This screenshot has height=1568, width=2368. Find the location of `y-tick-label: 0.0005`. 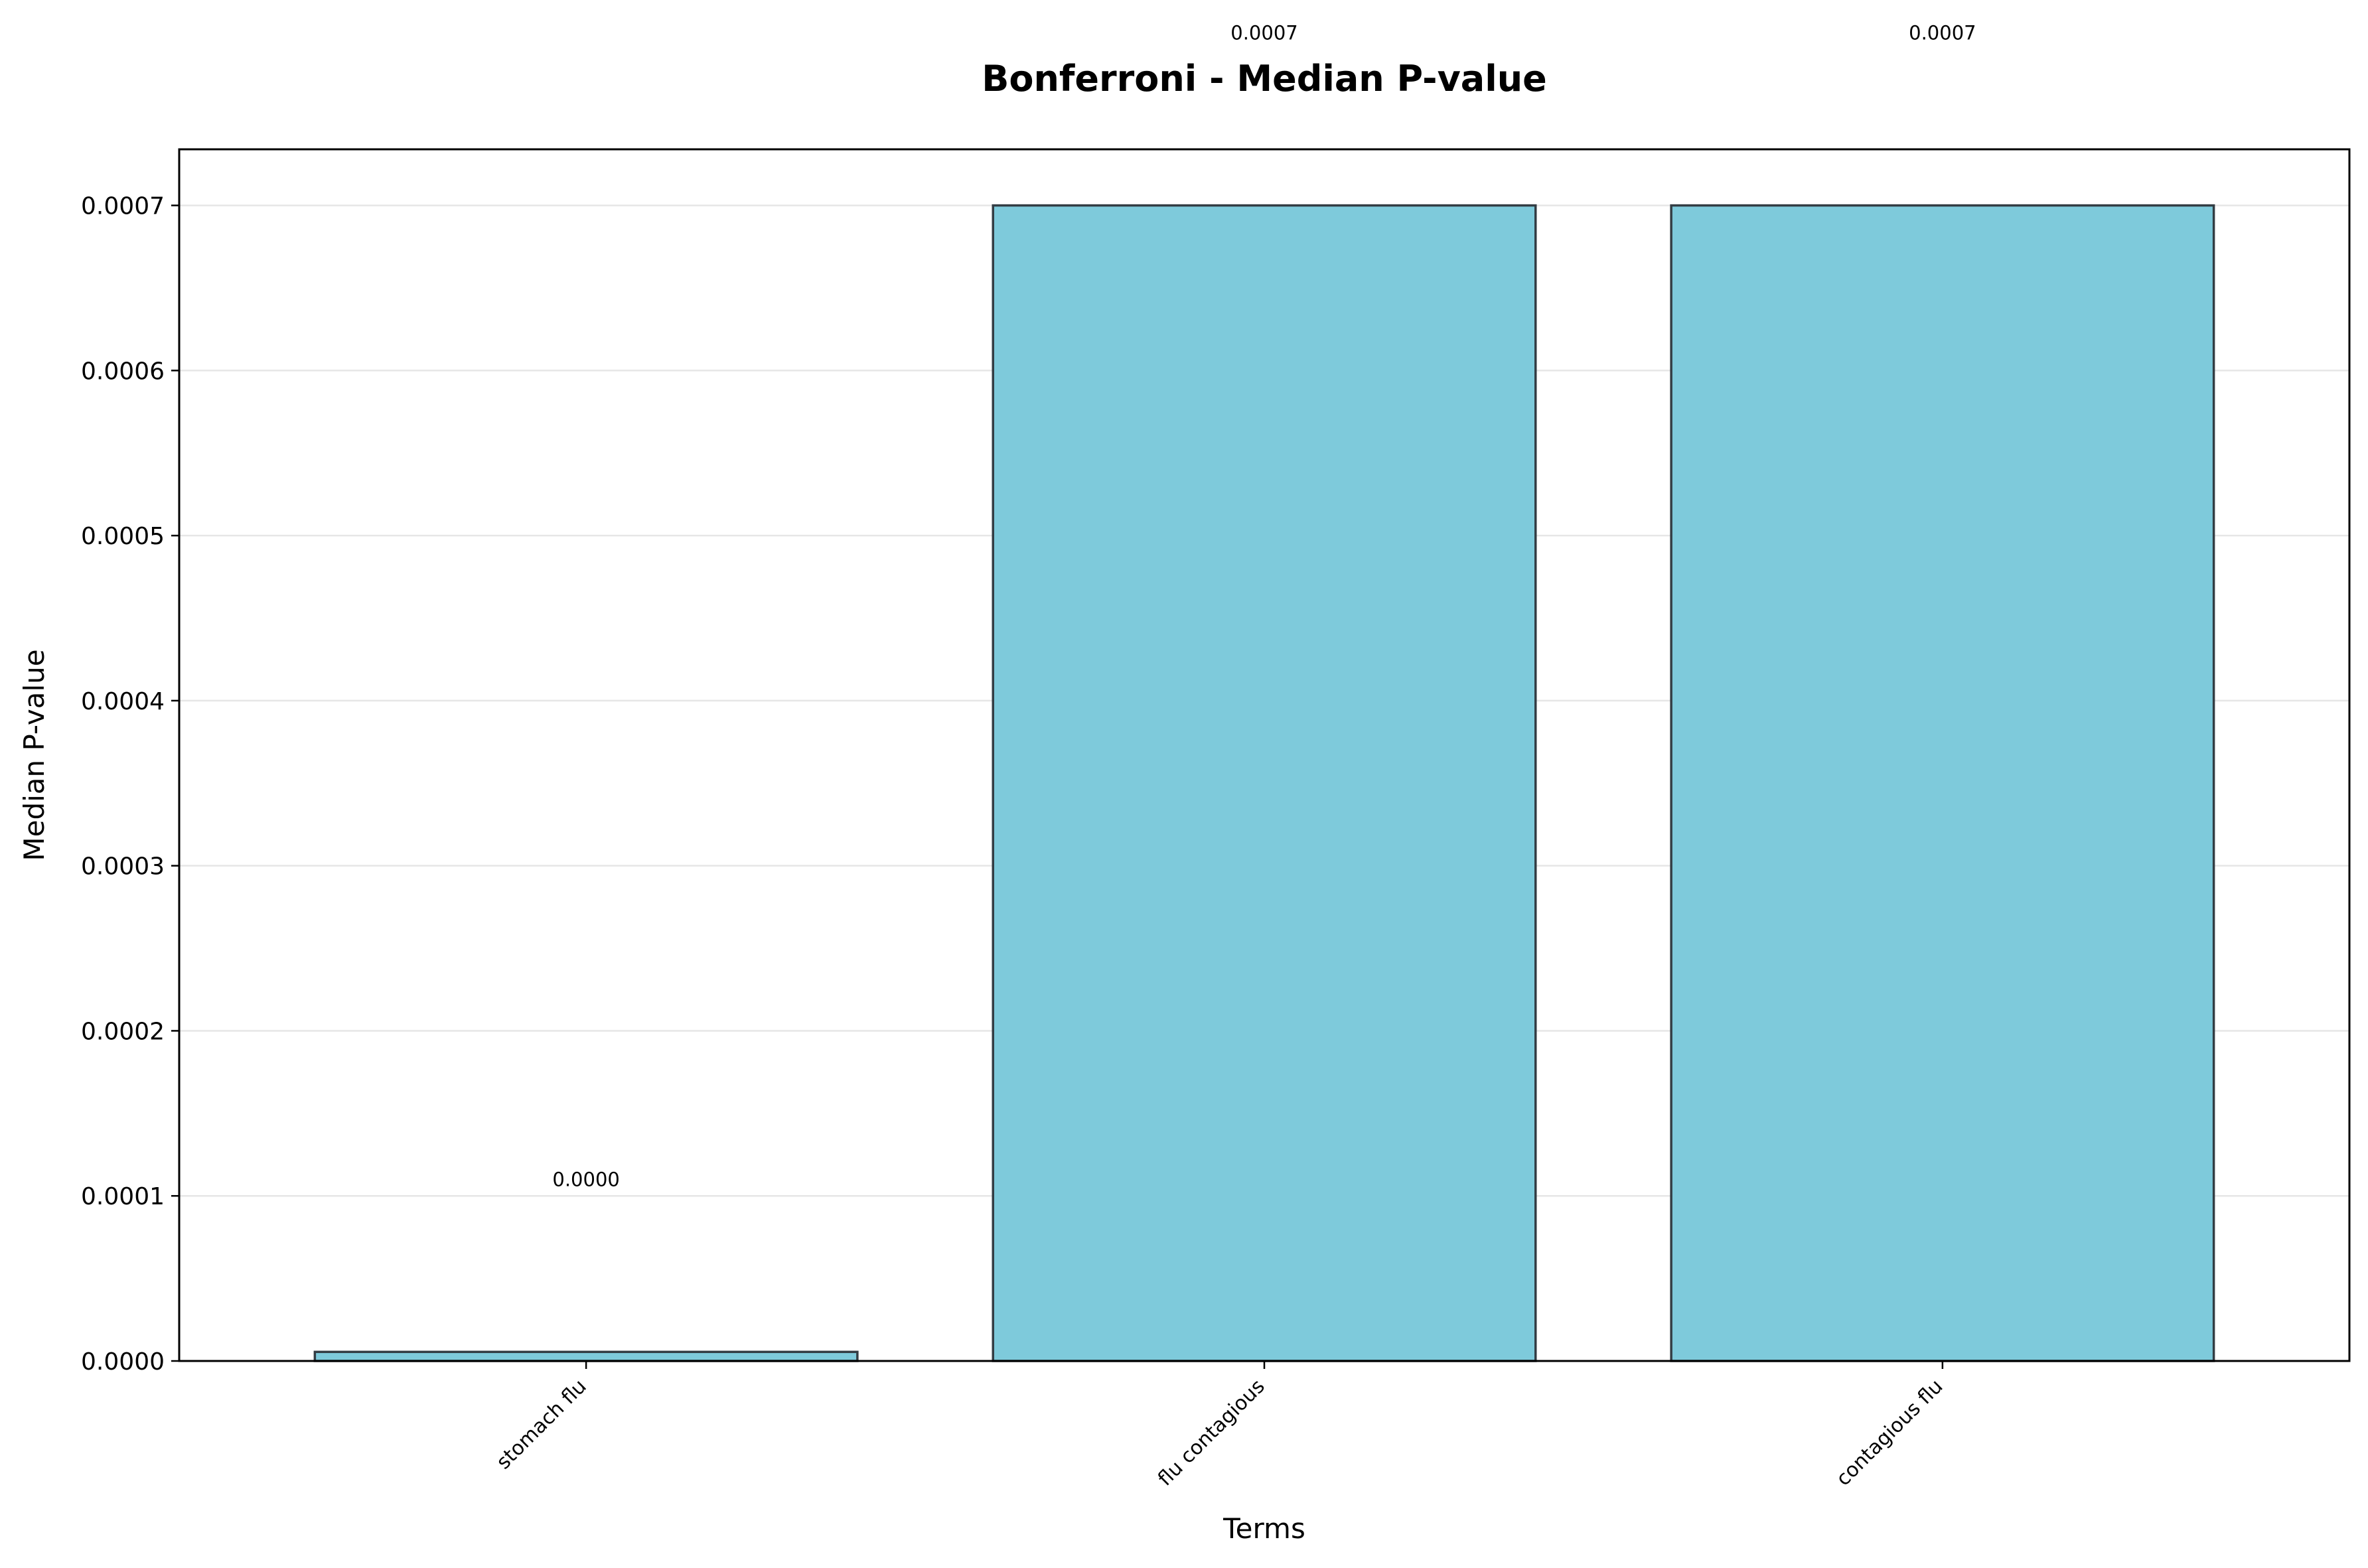

y-tick-label: 0.0005 is located at coordinates (123, 536).